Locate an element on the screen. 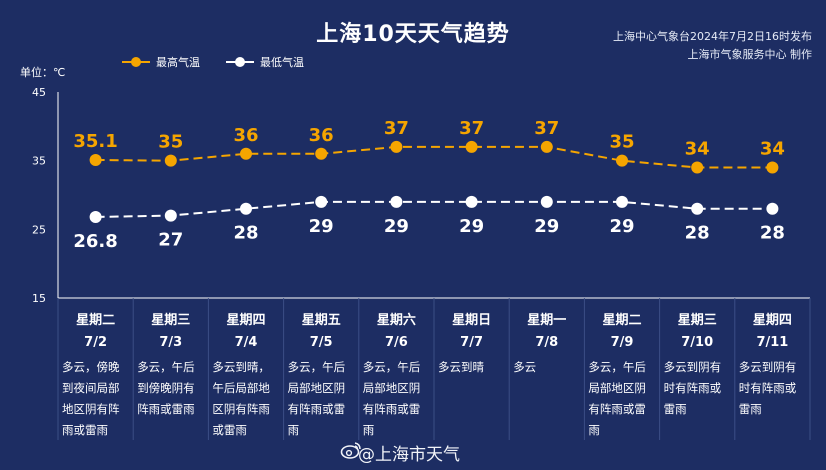  weekday-label: 星期一 is located at coordinates (546, 320).